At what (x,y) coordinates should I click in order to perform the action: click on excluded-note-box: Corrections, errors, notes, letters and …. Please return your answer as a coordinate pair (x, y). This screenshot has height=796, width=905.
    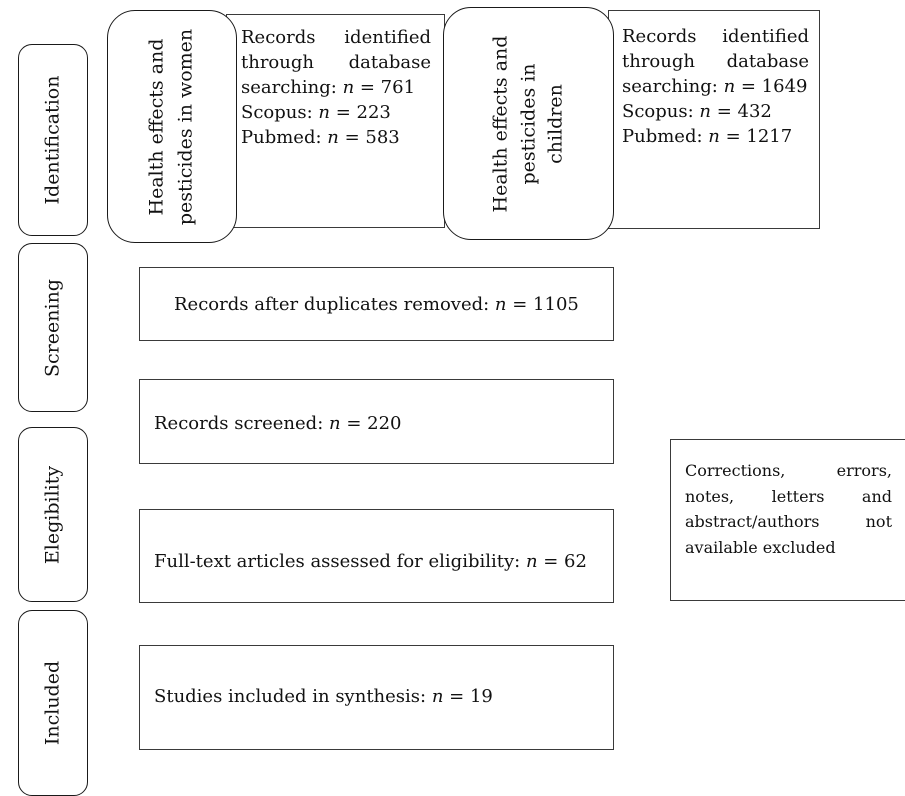
    Looking at the image, I should click on (787, 520).